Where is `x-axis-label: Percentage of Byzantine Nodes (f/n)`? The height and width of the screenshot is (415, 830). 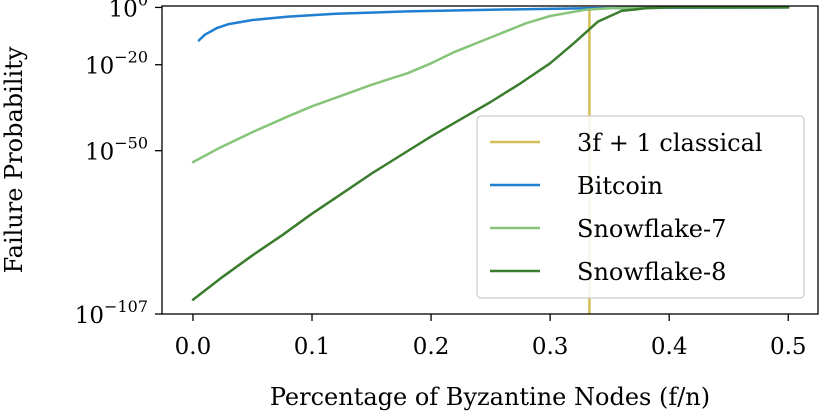
x-axis-label: Percentage of Byzantine Nodes (f/n) is located at coordinates (490, 397).